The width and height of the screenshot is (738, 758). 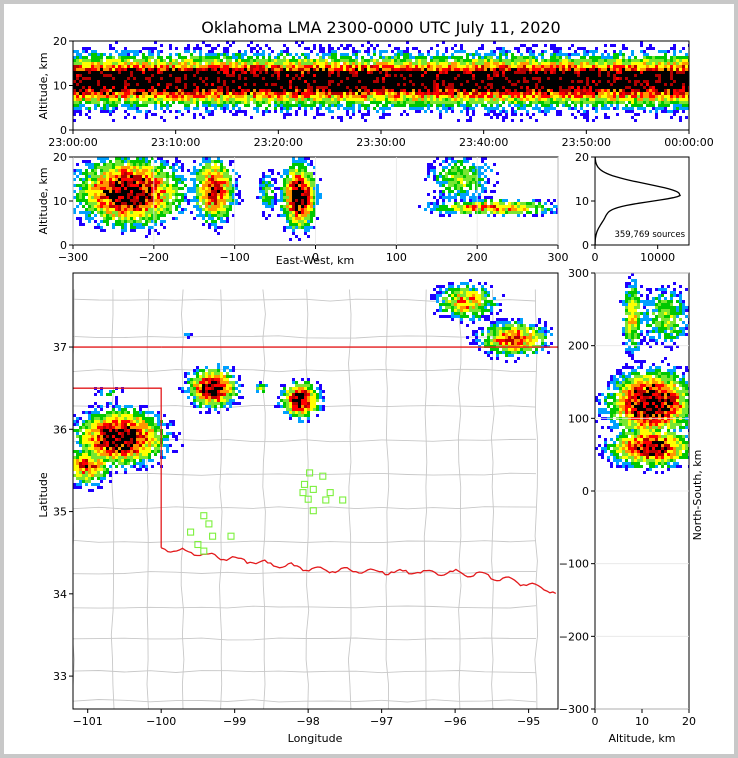 I want to click on time-height-ylabel: Altitude, km, so click(x=43, y=85).